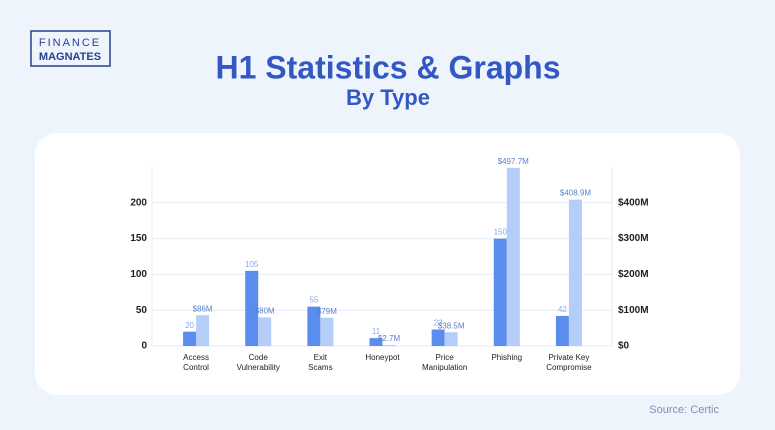 The image size is (775, 430). I want to click on data-label: 20, so click(189, 325).